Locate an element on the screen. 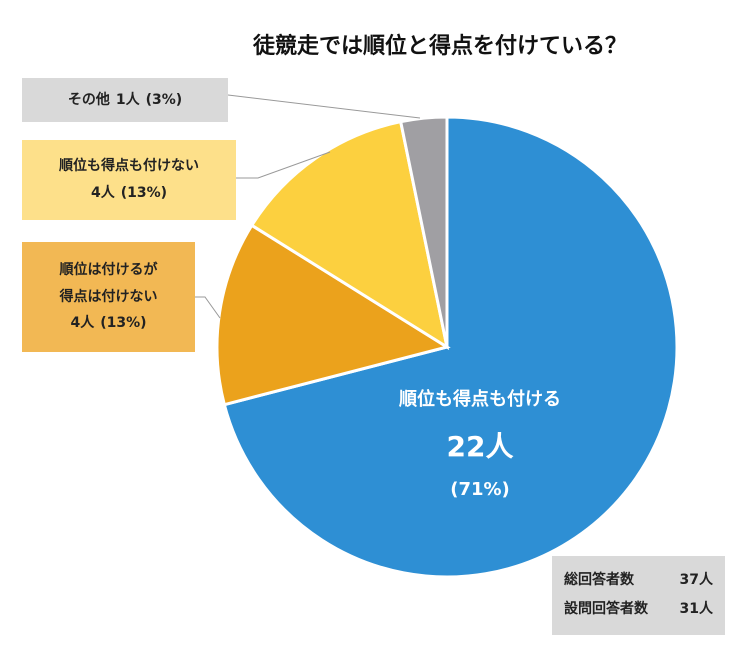 The image size is (750, 650). category-label: その他 is located at coordinates (88, 99).